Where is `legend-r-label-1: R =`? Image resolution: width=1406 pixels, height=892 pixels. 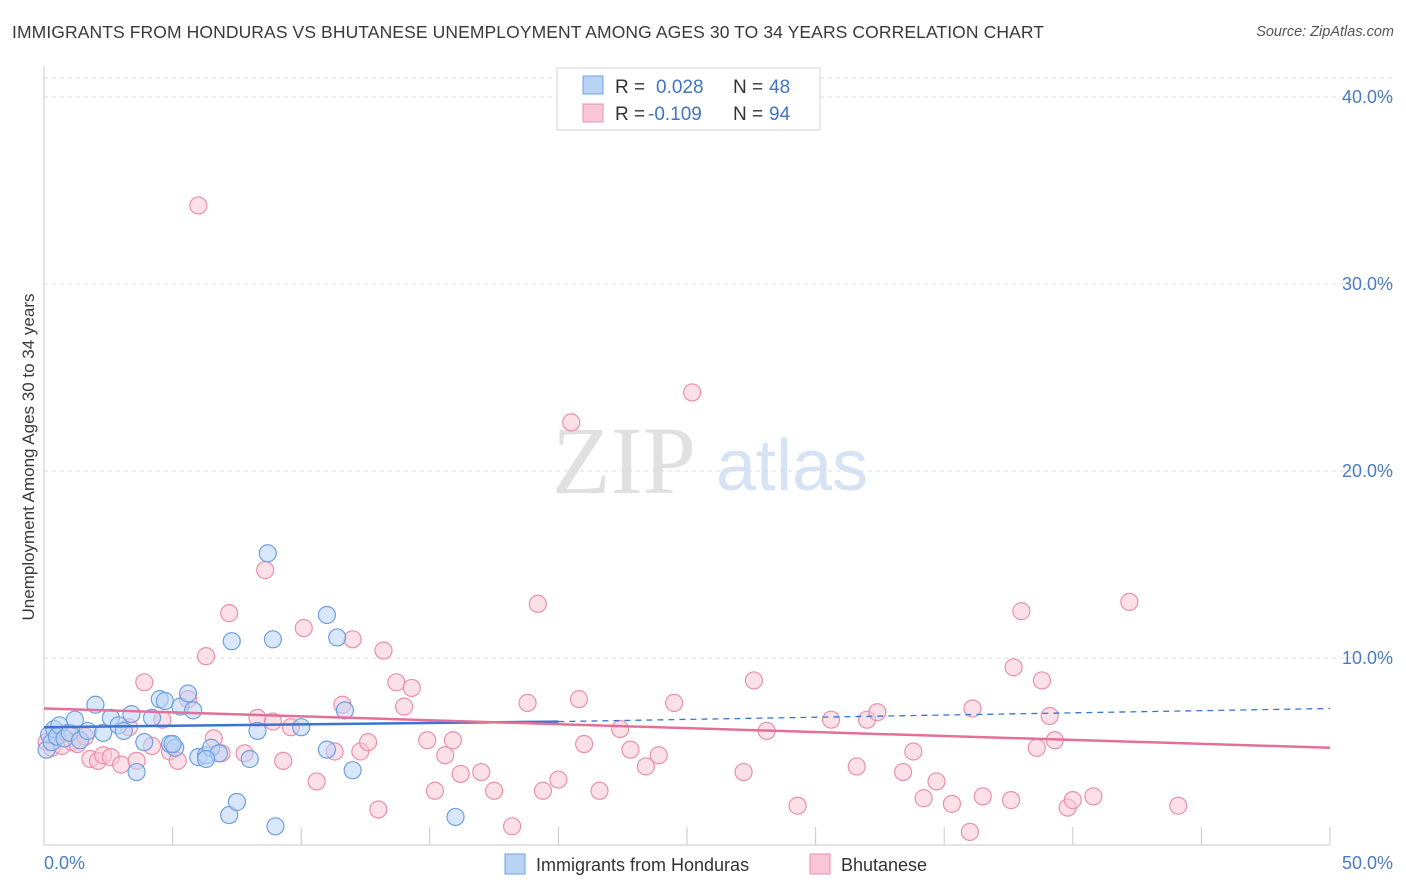 legend-r-label-1: R = is located at coordinates (630, 87).